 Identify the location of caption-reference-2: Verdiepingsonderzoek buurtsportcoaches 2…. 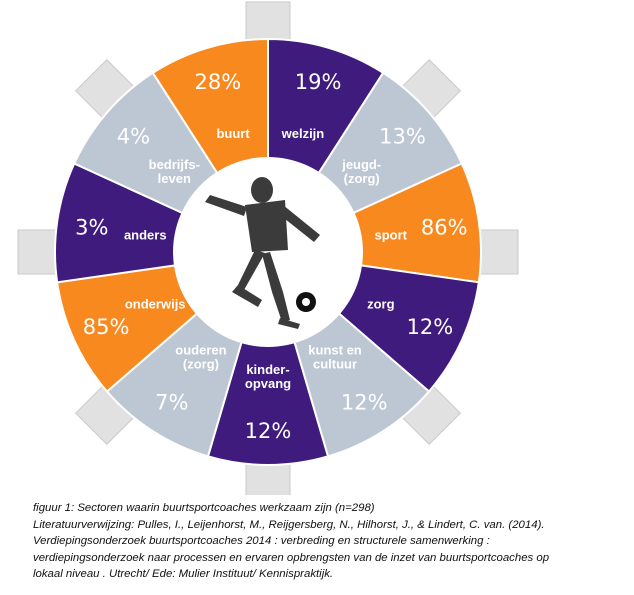
(261, 541).